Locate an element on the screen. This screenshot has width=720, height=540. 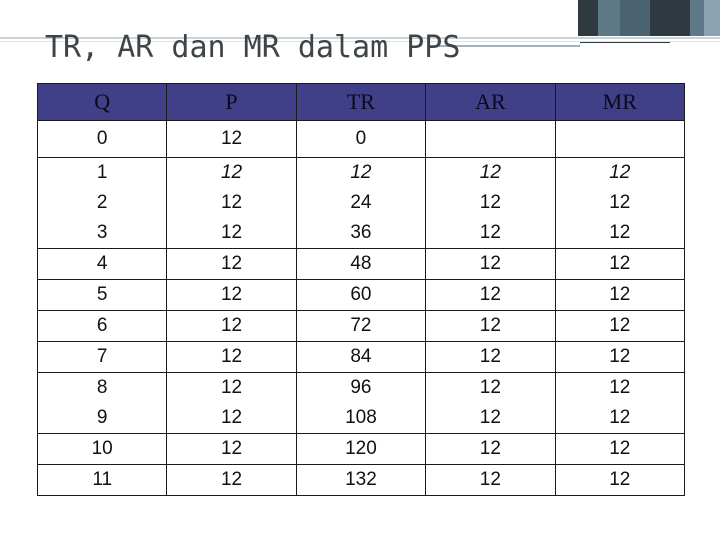
table-row: 9 12 108 12 12 is located at coordinates (361, 418).